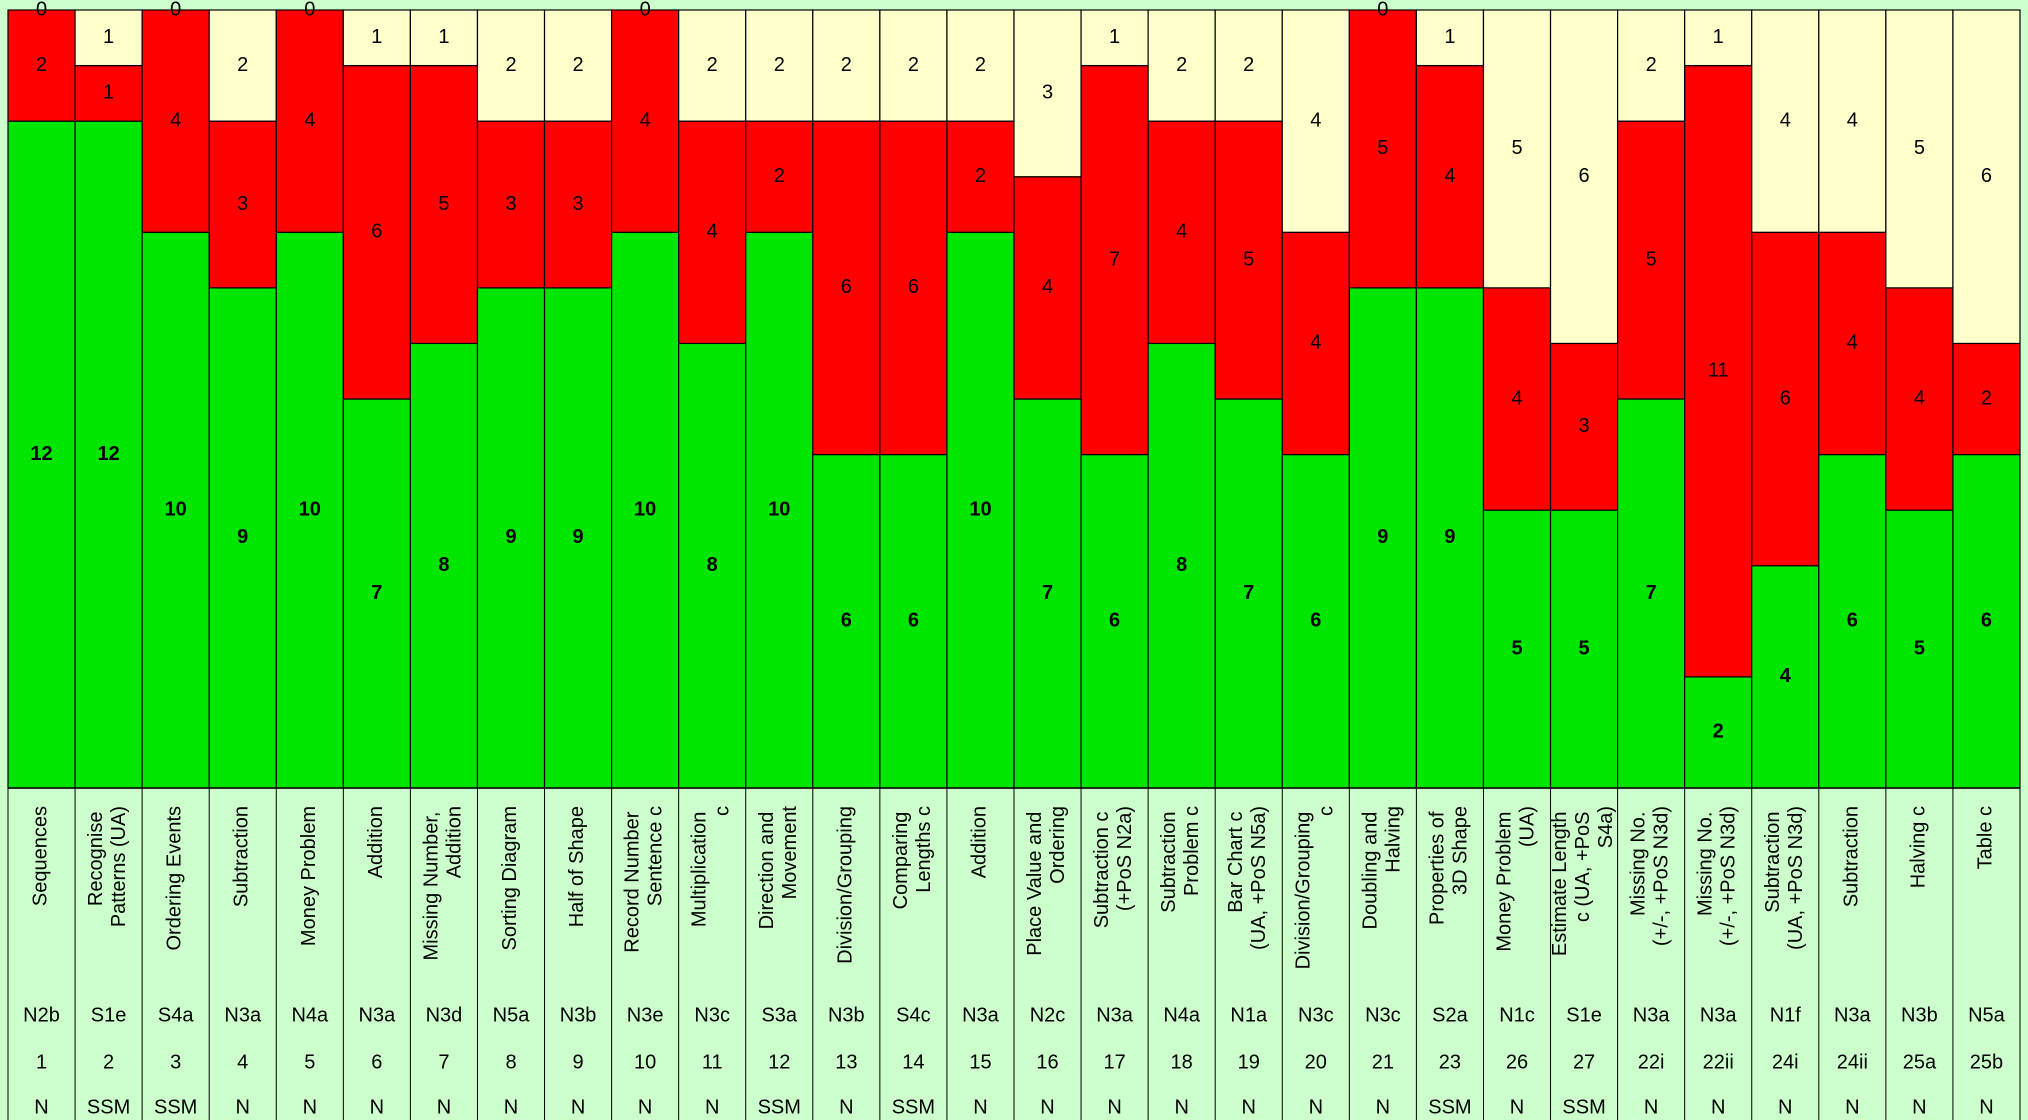 Image resolution: width=2028 pixels, height=1120 pixels. What do you see at coordinates (443, 1062) in the screenshot?
I see `number-label: 7` at bounding box center [443, 1062].